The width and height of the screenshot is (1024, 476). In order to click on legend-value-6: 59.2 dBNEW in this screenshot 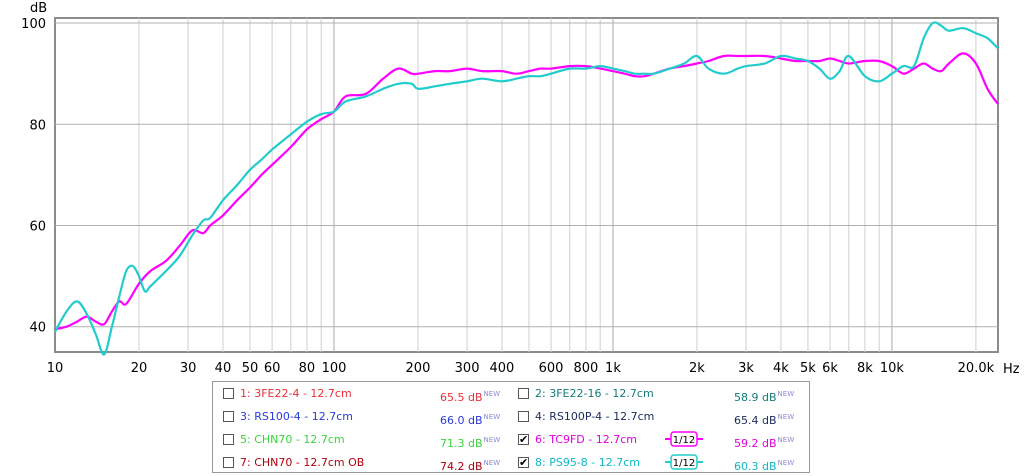, I will do `click(764, 443)`.